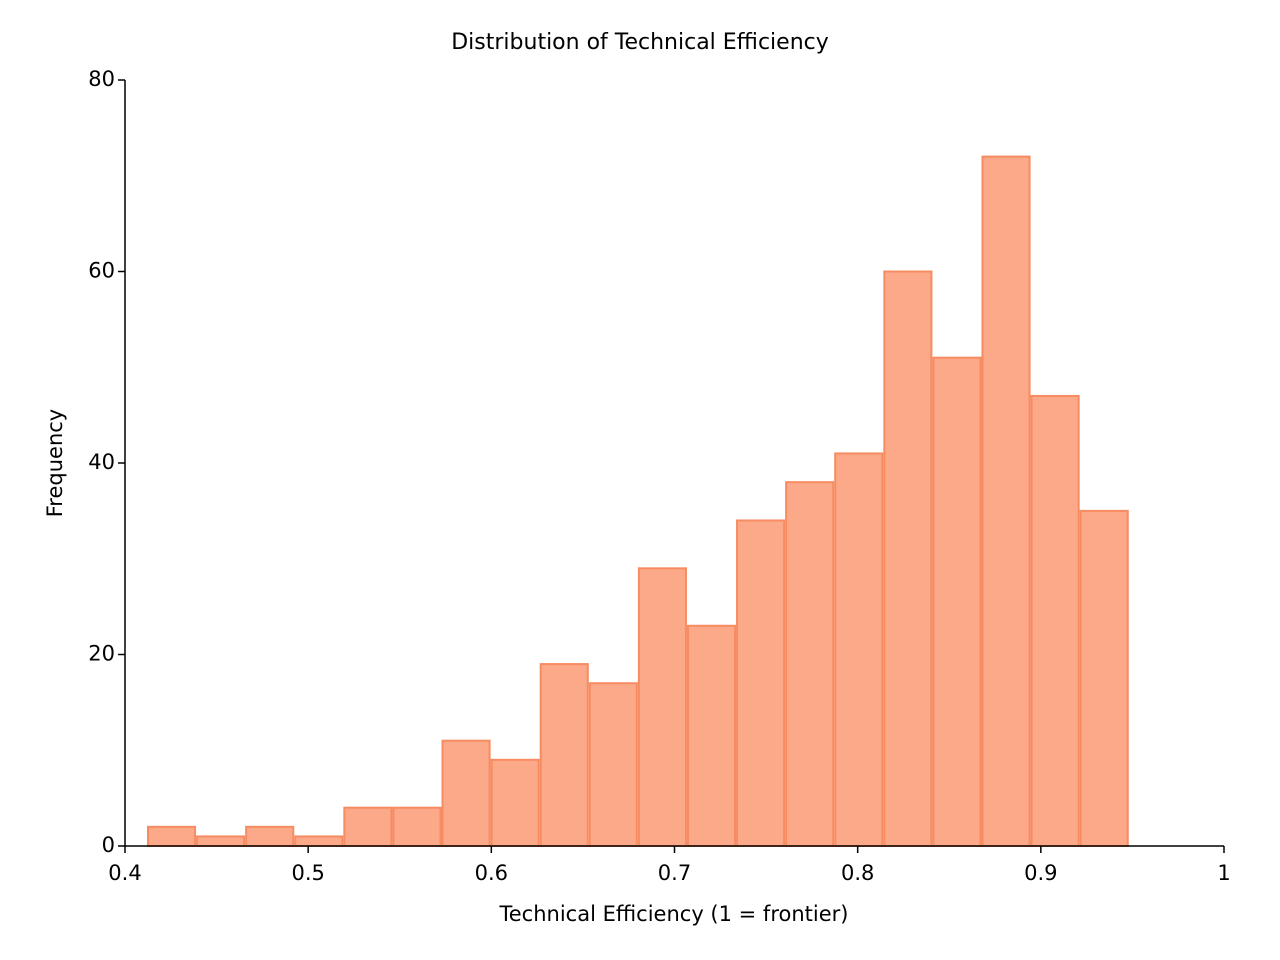 The image size is (1280, 960). Describe the element at coordinates (1040, 873) in the screenshot. I see `x-tick-label: 0.9` at that location.